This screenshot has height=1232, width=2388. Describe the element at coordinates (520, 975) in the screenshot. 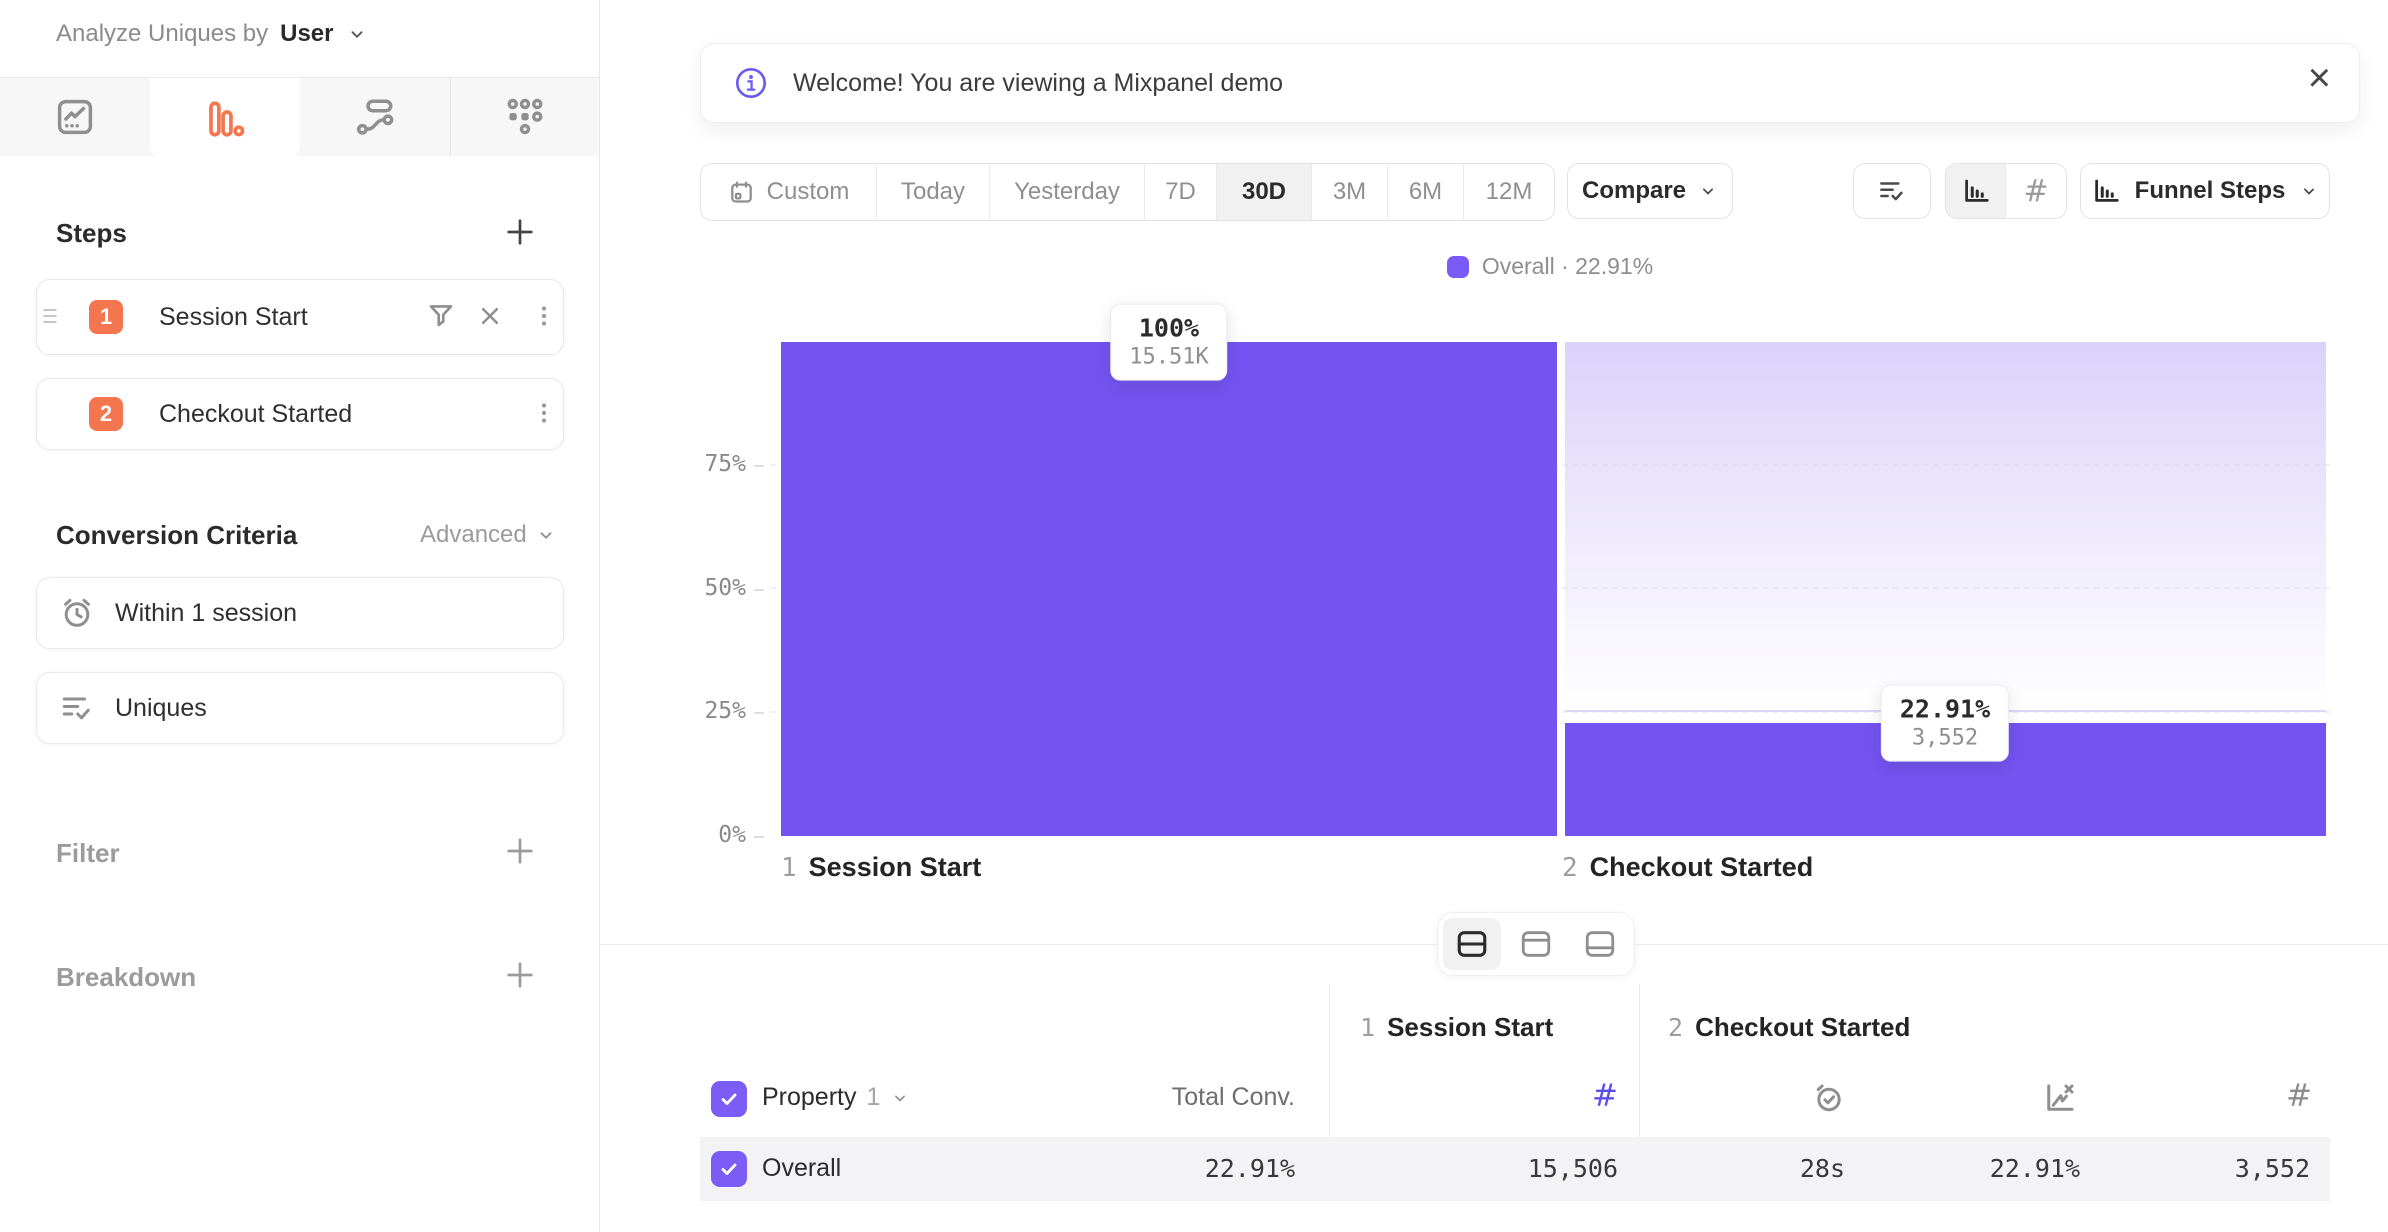

I see `add-breakdown-button` at that location.